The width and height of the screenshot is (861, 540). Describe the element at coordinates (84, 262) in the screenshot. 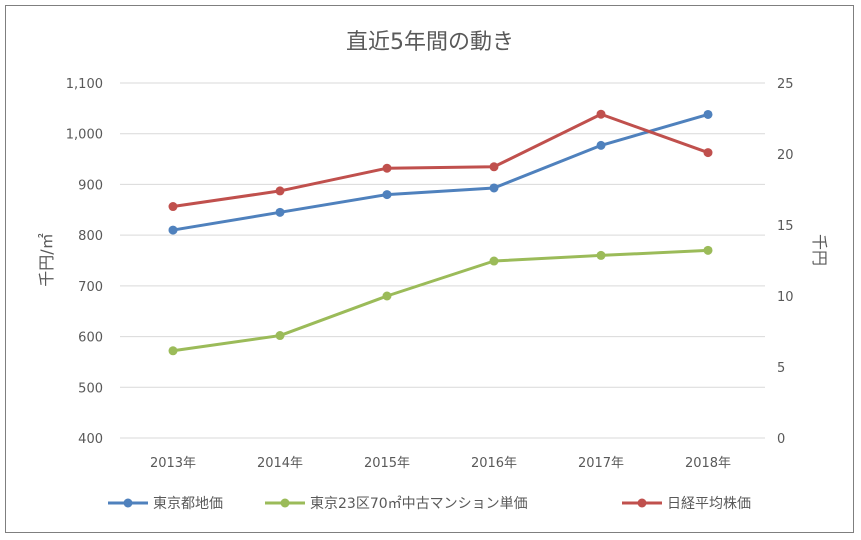

I see `left-axis-ticks: 1,100 1,000 900 800 700 600 500 400` at that location.